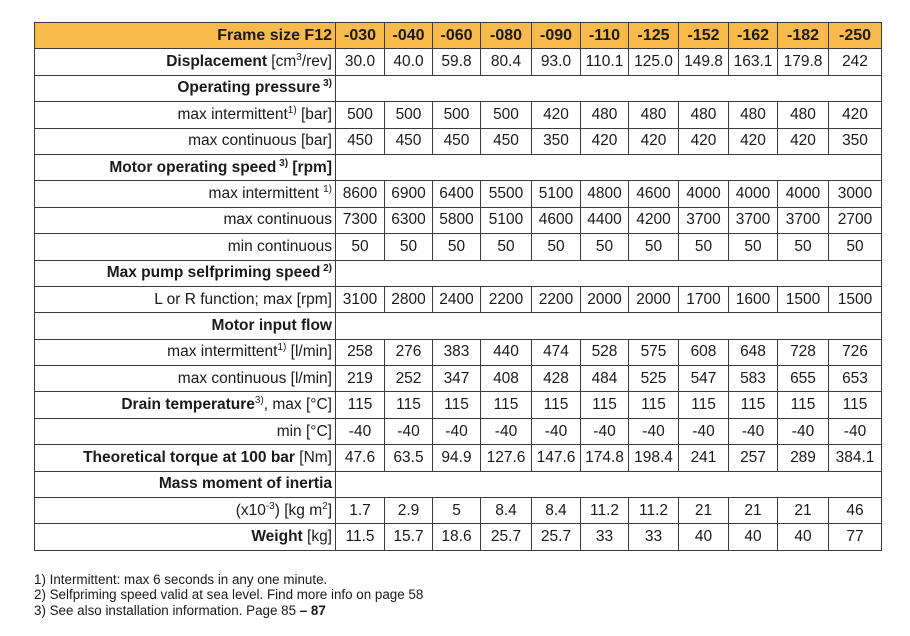 This screenshot has height=636, width=910. I want to click on label-text: – 87, so click(312, 610).